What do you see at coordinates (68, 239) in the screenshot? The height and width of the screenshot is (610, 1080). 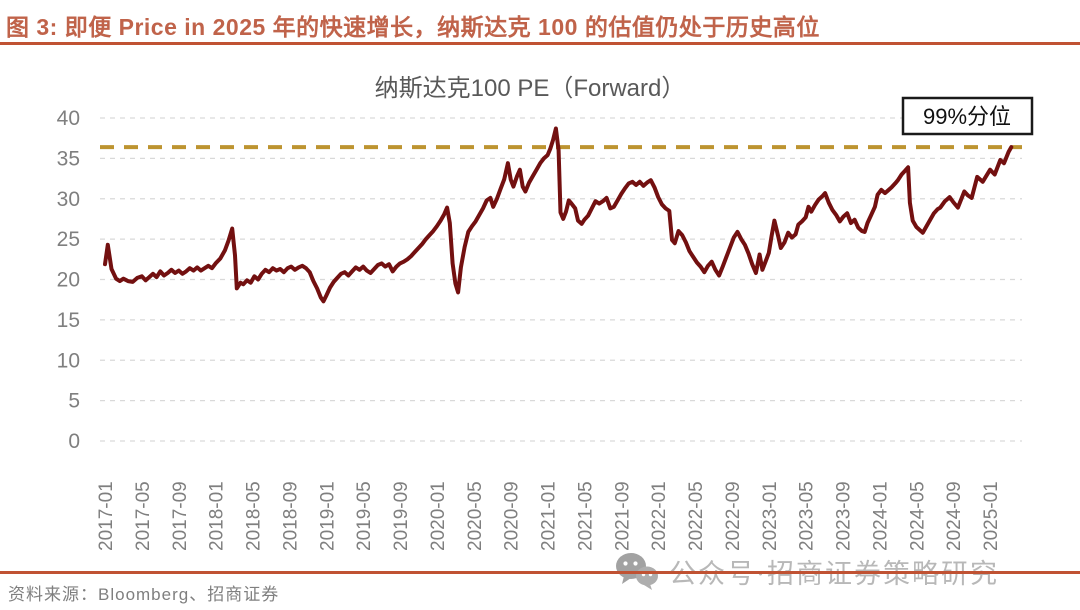 I see `y-tick-label: 25` at bounding box center [68, 239].